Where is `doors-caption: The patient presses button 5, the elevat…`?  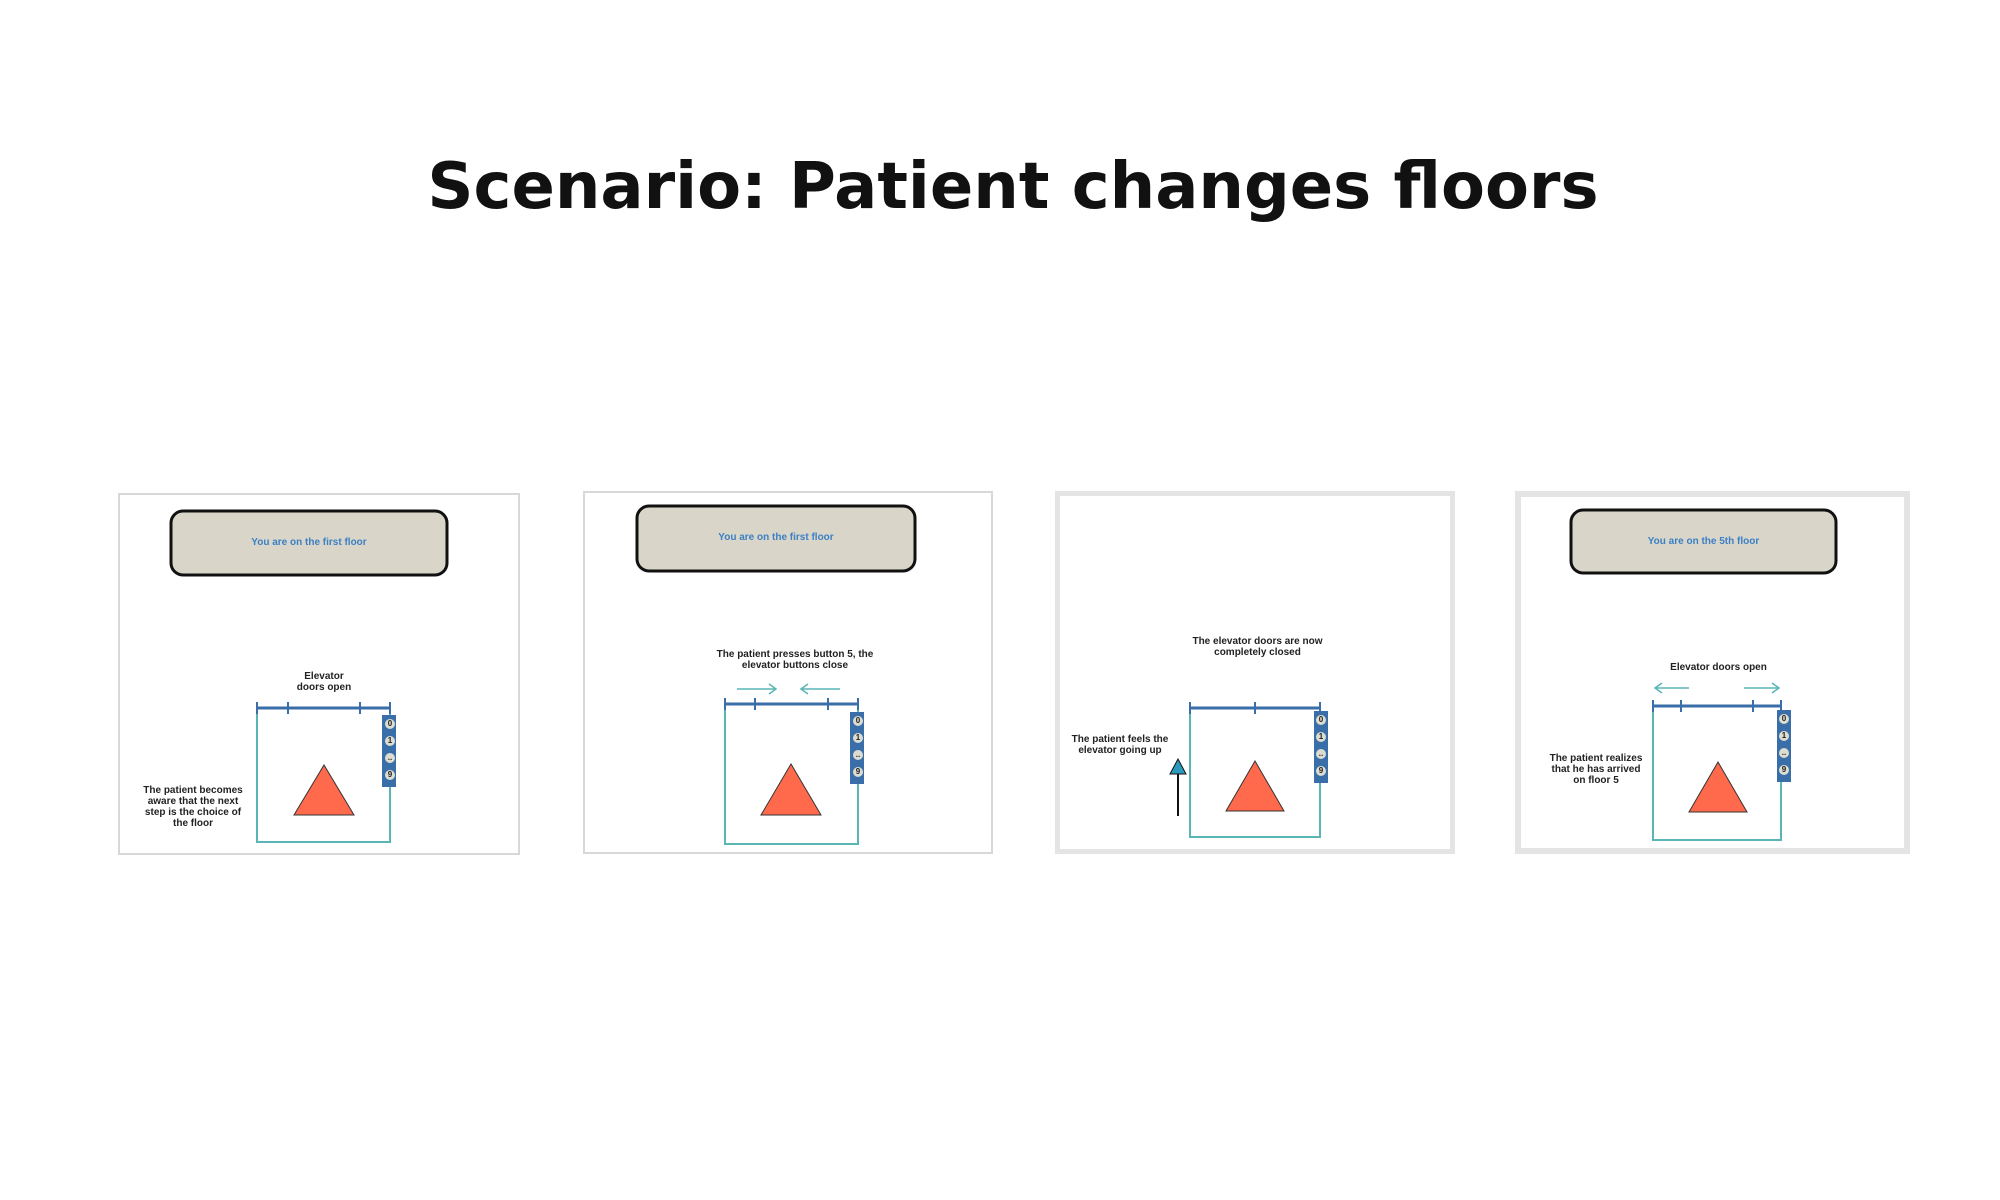 doors-caption: The patient presses button 5, the elevat… is located at coordinates (795, 660).